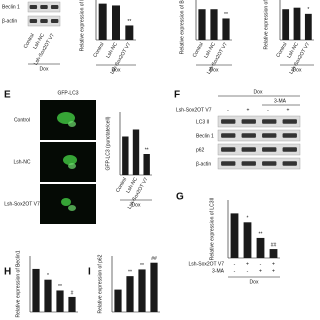 Image resolution: width=320 pixels, height=320 pixels. I want to click on blot-row-label: p62, so click(200, 150).